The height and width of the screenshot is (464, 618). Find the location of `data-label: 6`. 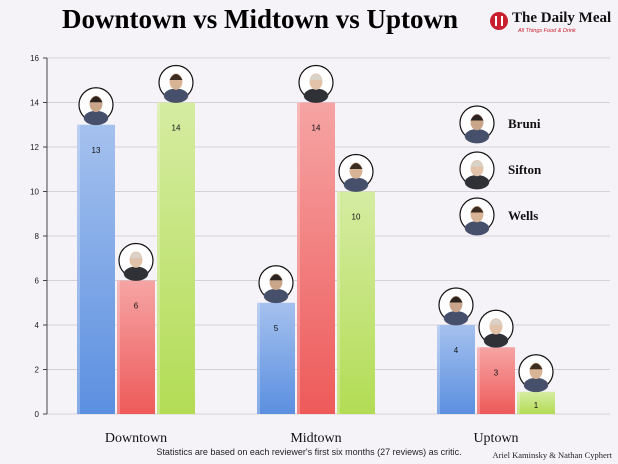

data-label: 6 is located at coordinates (136, 306).